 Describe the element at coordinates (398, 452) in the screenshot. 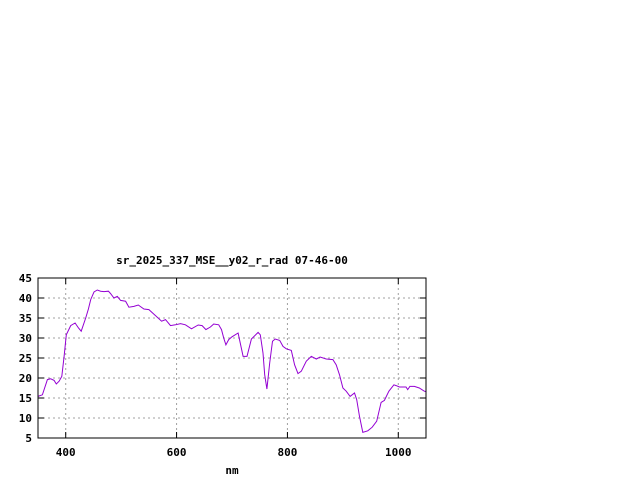

I see `x-tick-label: 1000` at that location.